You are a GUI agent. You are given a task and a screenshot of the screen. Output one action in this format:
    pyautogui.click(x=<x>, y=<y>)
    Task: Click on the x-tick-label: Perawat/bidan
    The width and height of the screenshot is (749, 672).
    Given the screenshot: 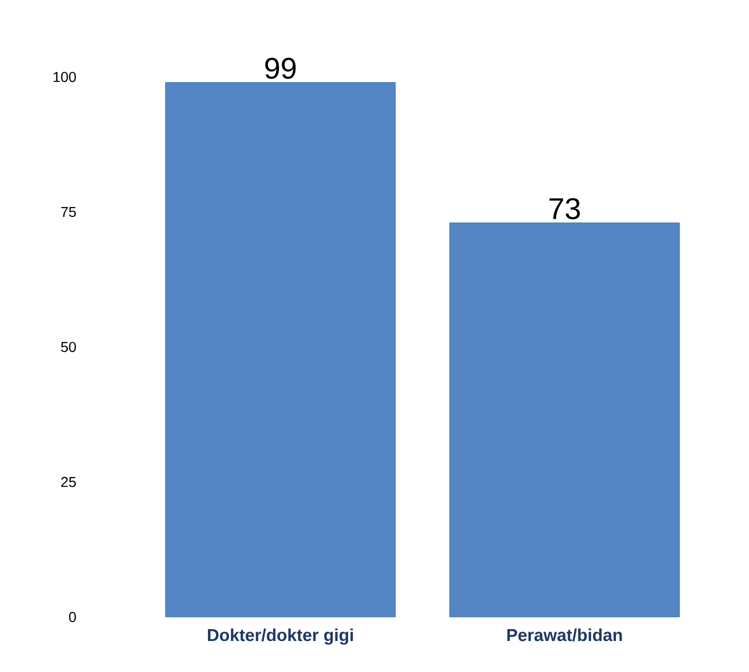 What is the action you would take?
    pyautogui.click(x=564, y=635)
    